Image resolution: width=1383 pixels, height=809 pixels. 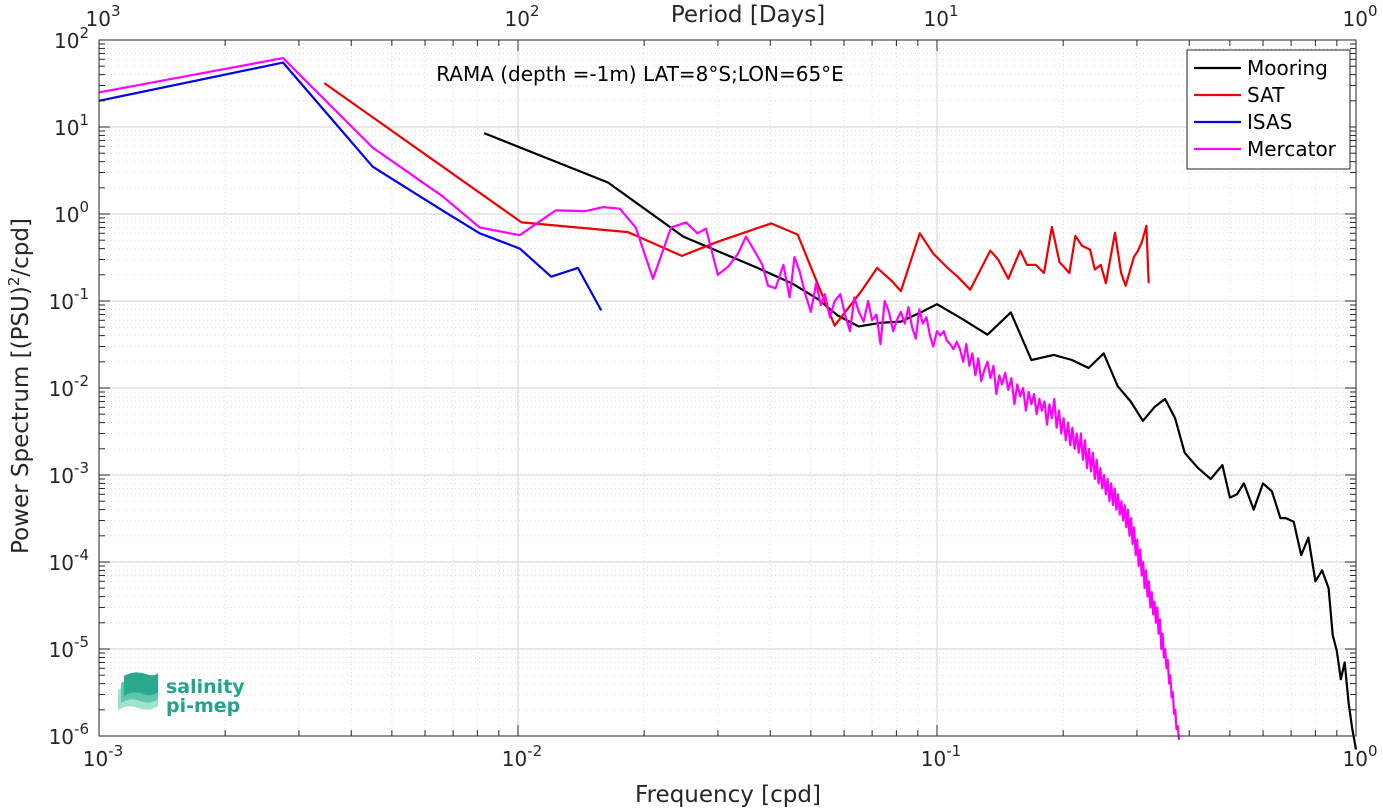 What do you see at coordinates (730, 756) in the screenshot?
I see `x-tick-labels: 10⁻³ 10⁻² 10⁻¹ 10⁰` at bounding box center [730, 756].